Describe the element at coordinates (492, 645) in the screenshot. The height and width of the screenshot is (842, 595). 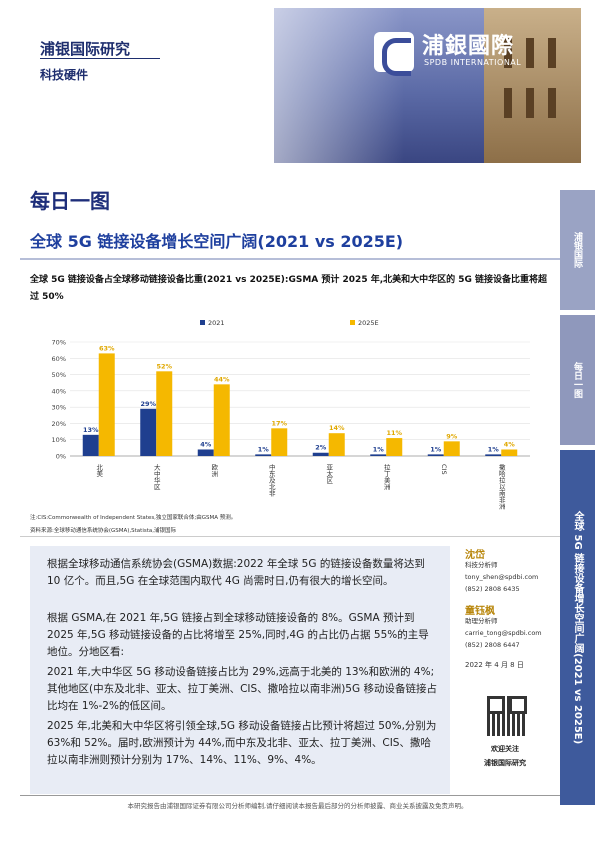
I see `analyst-phone: (852) 2808 6447` at that location.